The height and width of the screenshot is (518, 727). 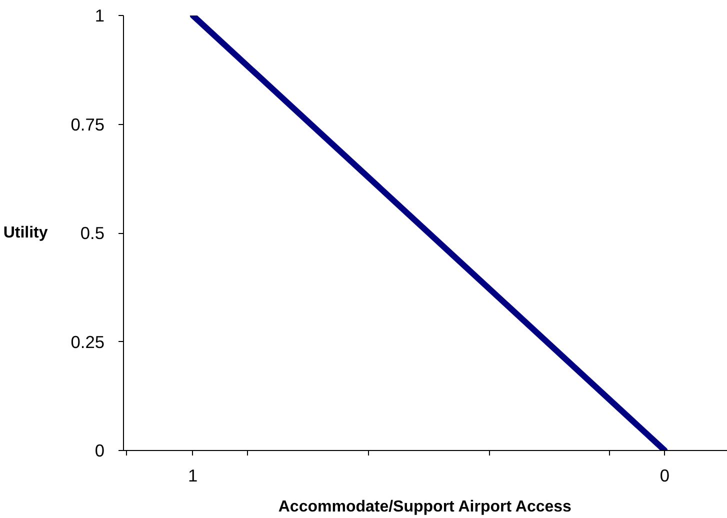 What do you see at coordinates (99, 450) in the screenshot?
I see `y-tick-label: 0` at bounding box center [99, 450].